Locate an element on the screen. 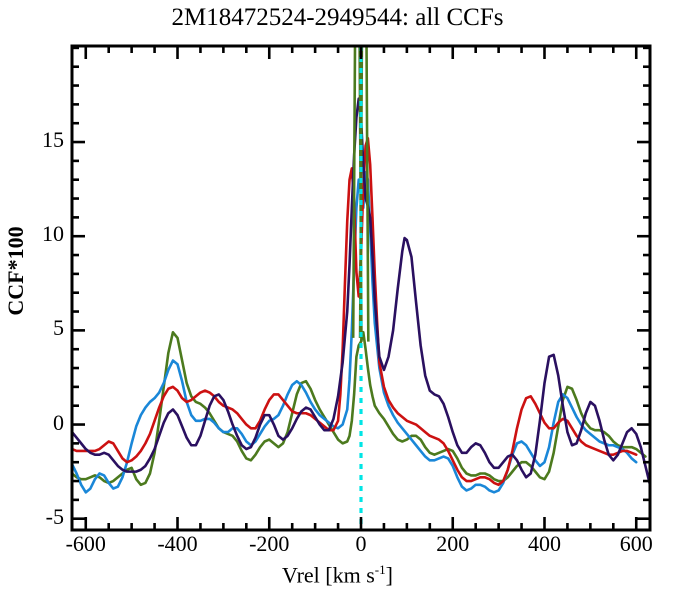  x-tick-label: 400 is located at coordinates (544, 543).